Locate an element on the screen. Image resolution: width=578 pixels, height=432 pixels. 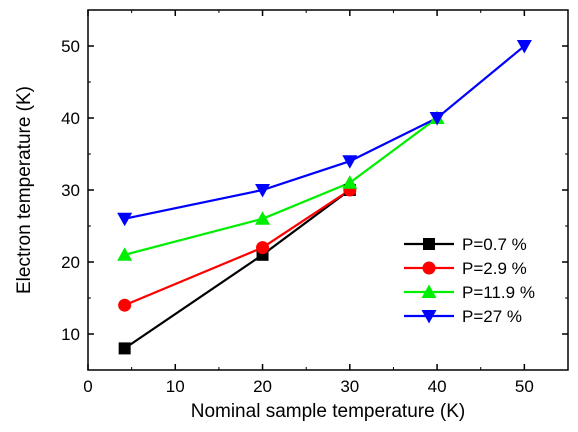
y-tick-label: 50 is located at coordinates (70, 46).